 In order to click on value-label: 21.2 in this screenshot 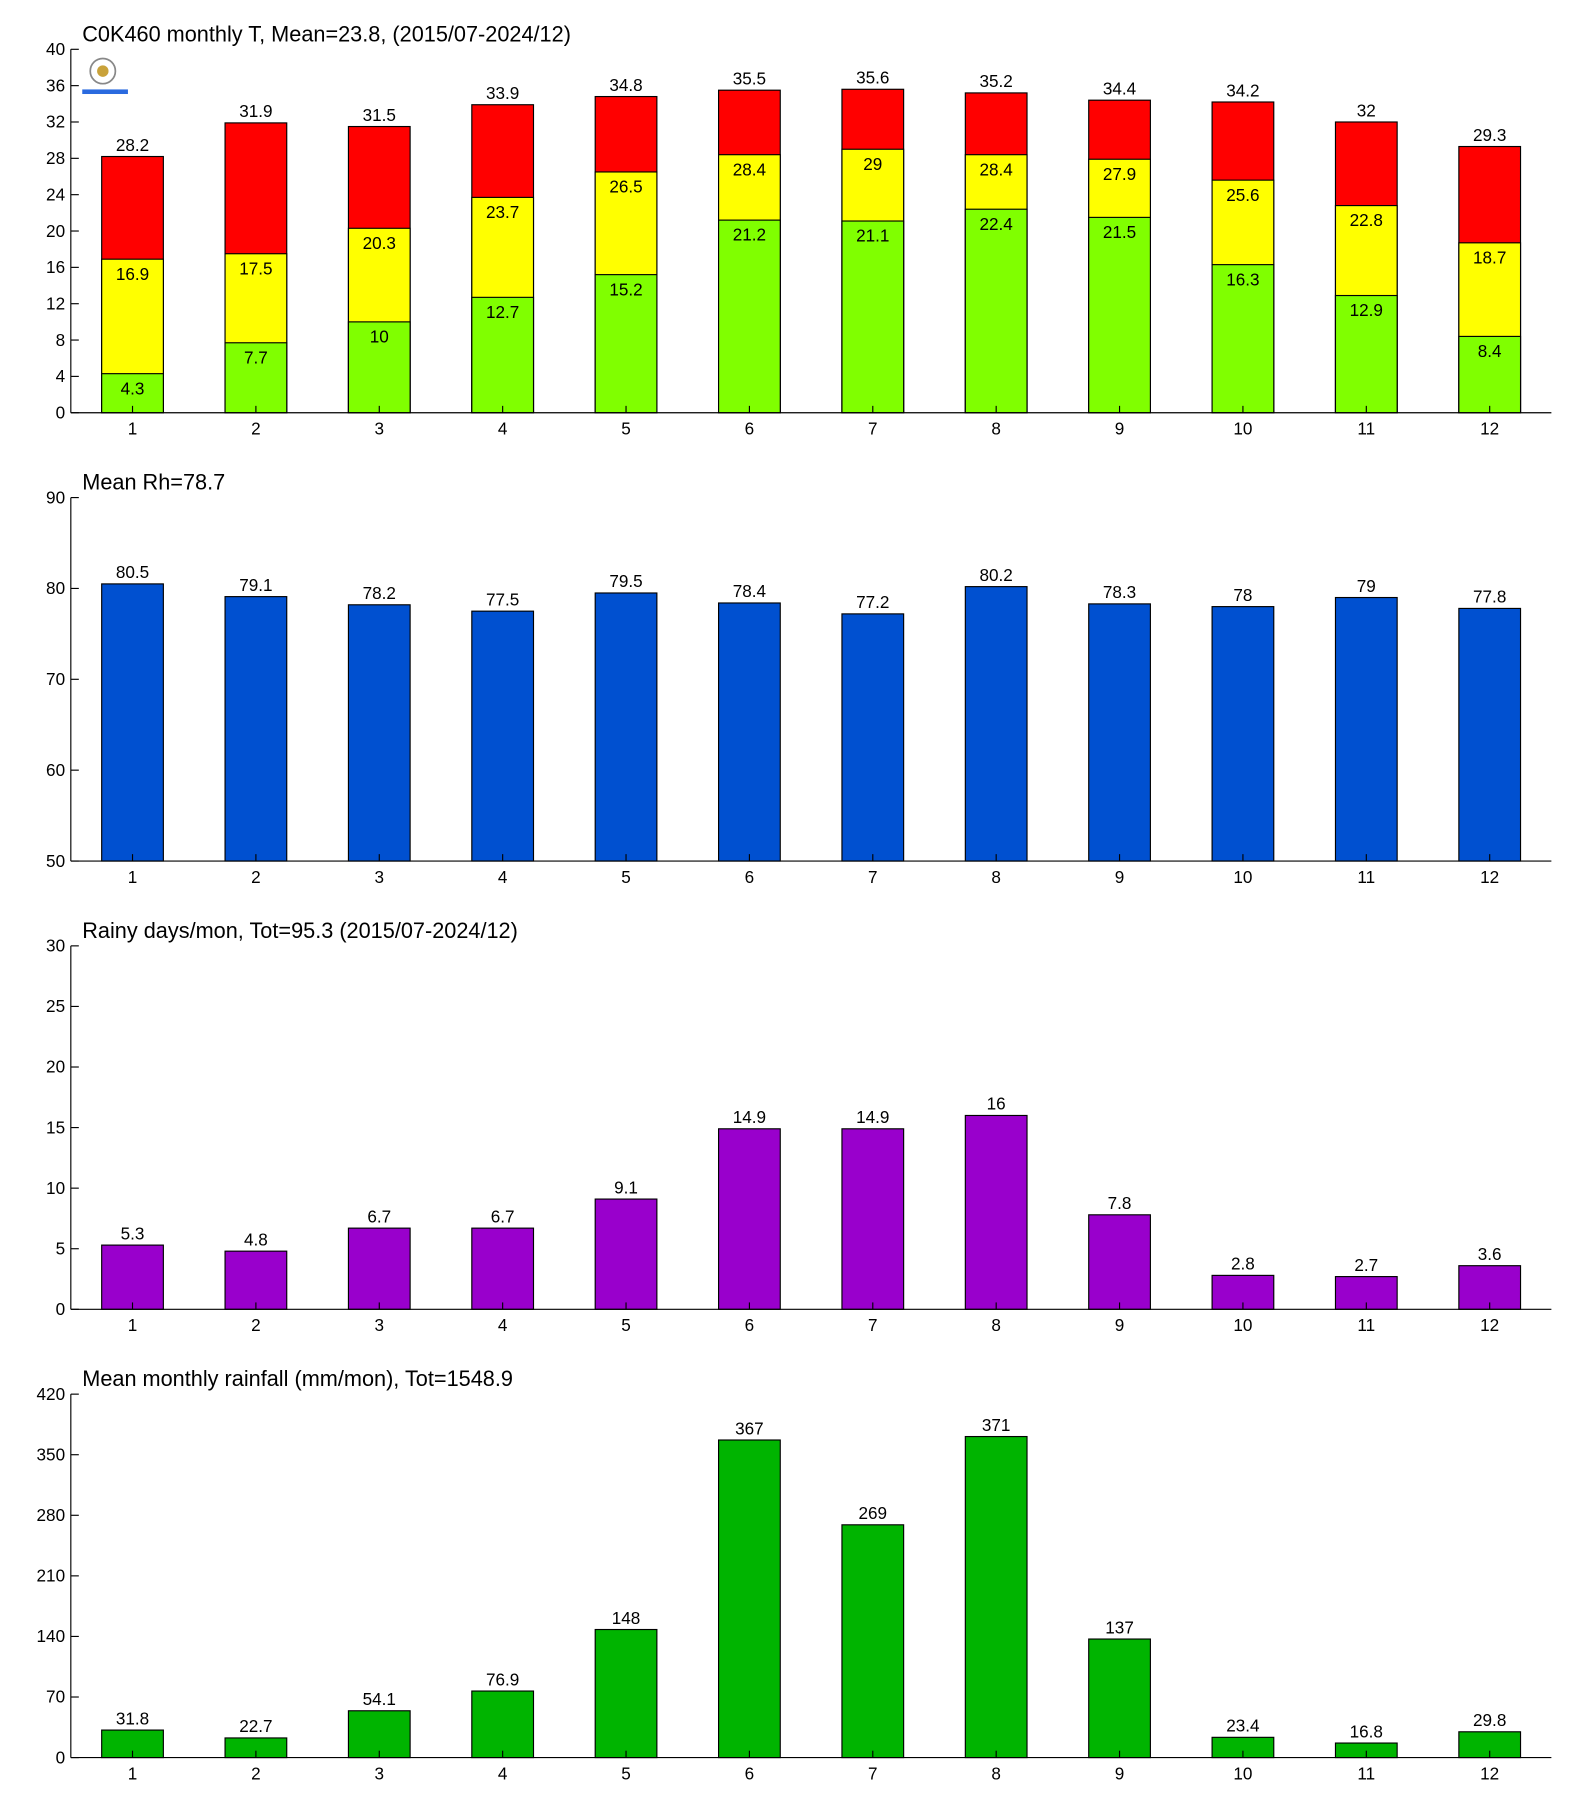, I will do `click(749, 235)`.